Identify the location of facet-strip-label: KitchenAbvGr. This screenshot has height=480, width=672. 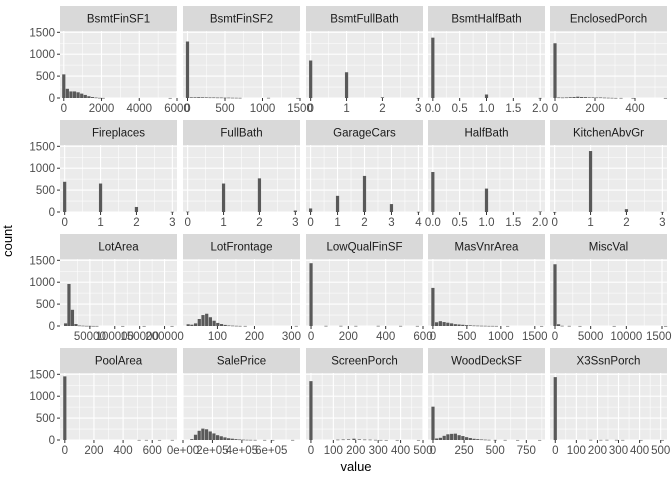
(608, 134).